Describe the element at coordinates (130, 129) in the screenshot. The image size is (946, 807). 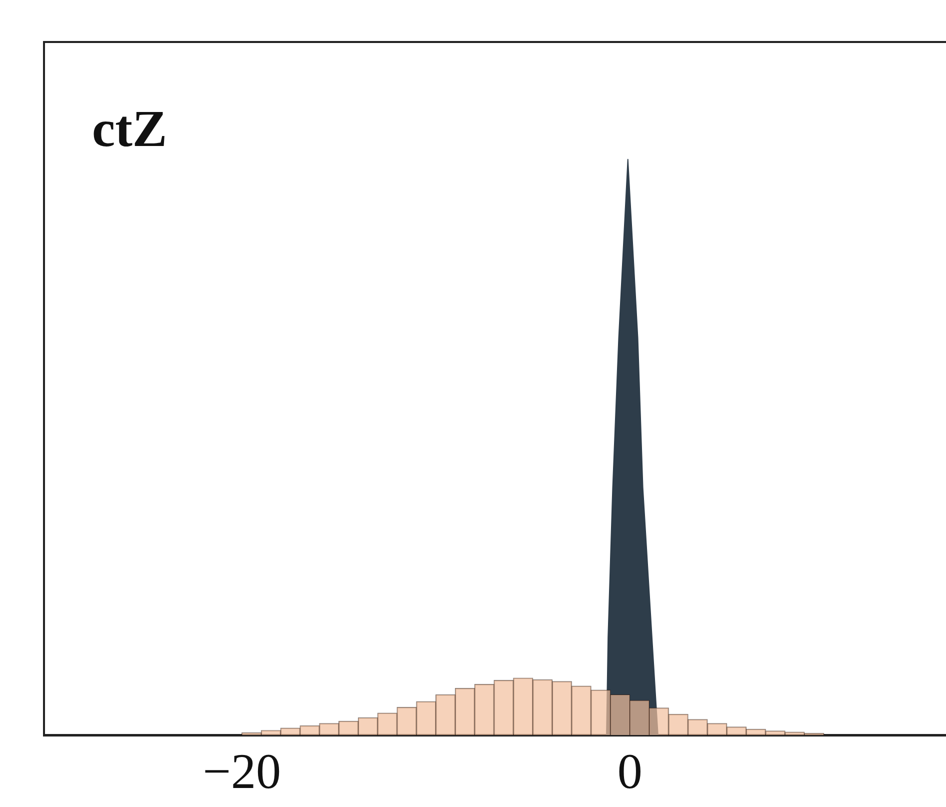
I see `chart-title: ctZ` at that location.